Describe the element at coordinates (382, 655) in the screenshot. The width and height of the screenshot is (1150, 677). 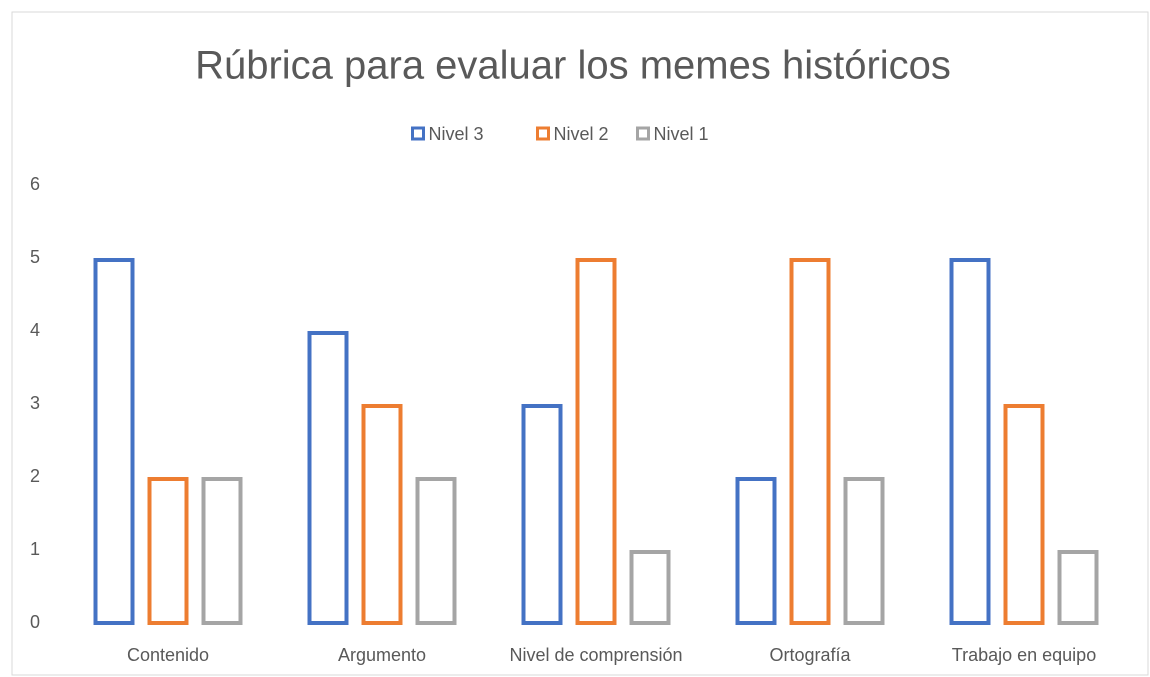
I see `x-tick-label: Argumento` at that location.